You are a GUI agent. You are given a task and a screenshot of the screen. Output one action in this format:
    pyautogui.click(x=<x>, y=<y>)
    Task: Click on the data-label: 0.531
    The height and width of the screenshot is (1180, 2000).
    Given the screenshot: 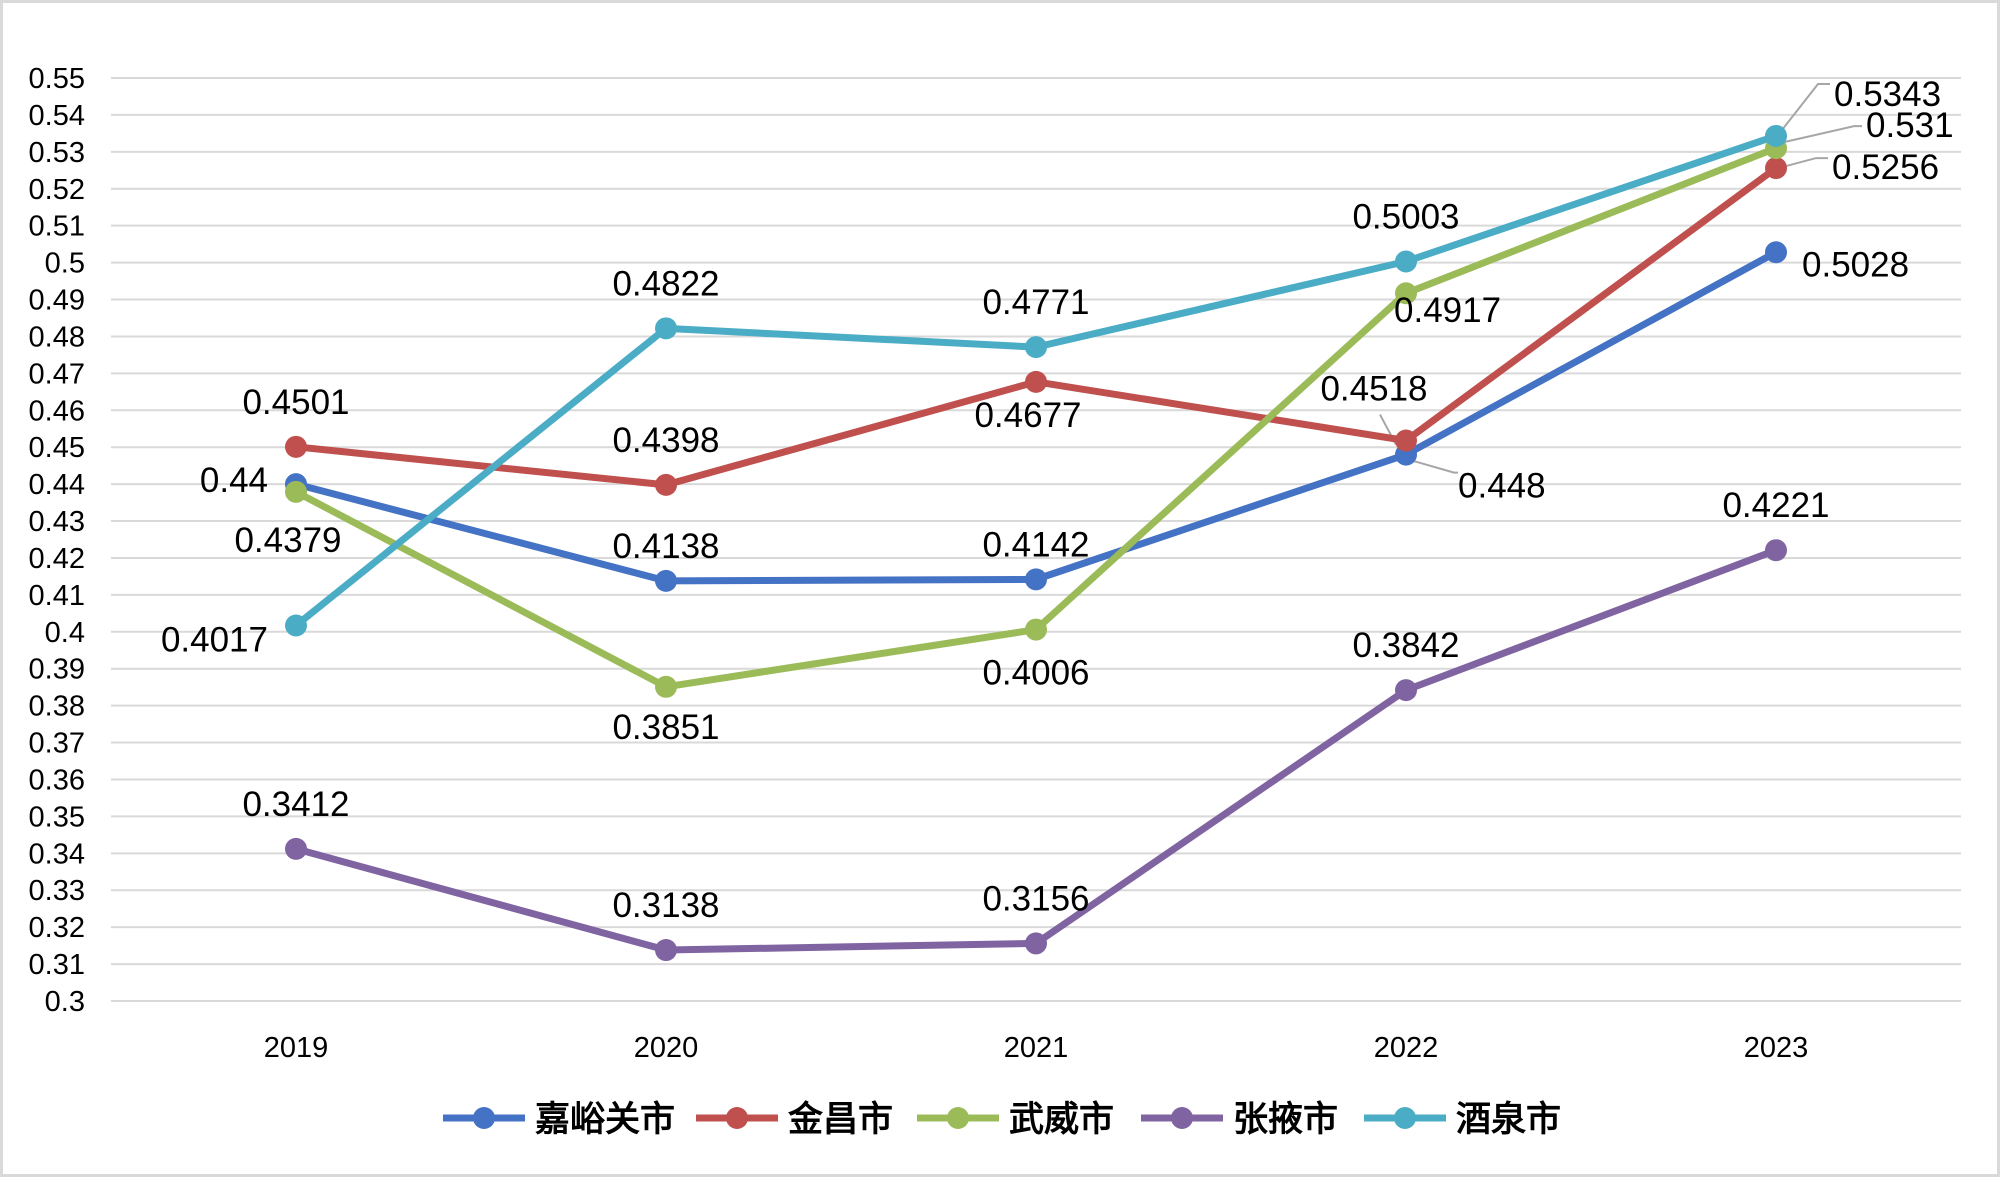 What is the action you would take?
    pyautogui.click(x=1910, y=125)
    